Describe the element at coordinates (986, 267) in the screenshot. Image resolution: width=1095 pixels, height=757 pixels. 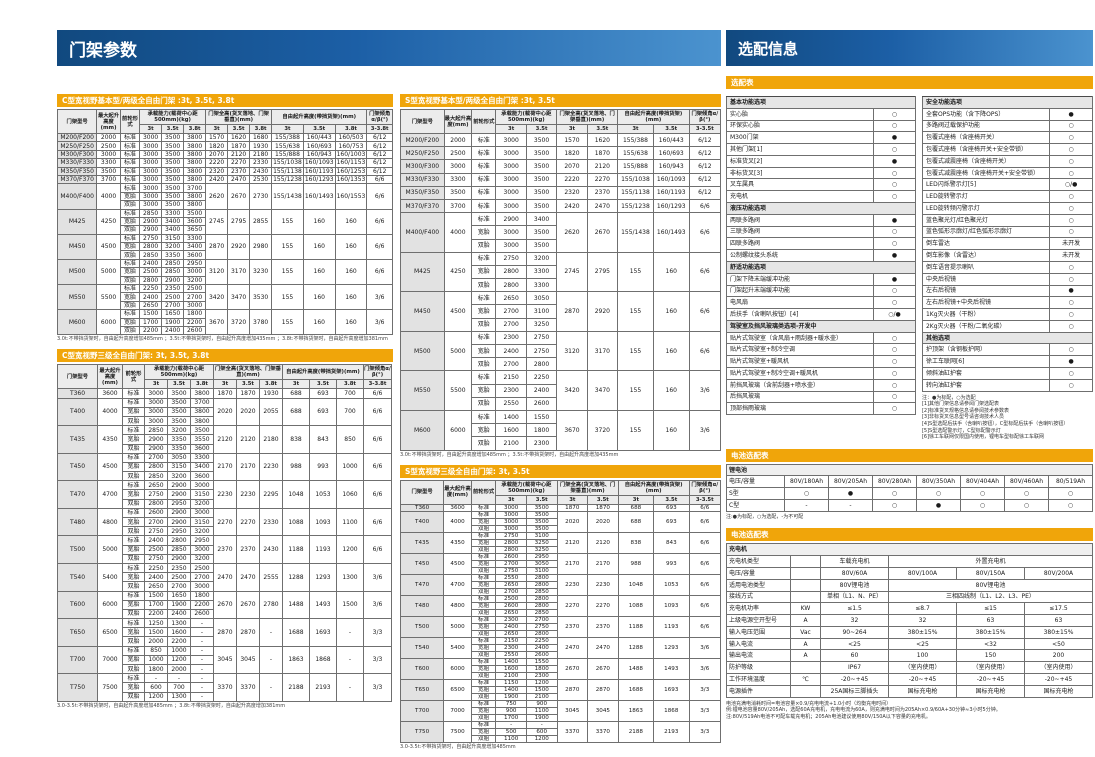
I see `option-label: 倒车语音提示喇叭` at that location.